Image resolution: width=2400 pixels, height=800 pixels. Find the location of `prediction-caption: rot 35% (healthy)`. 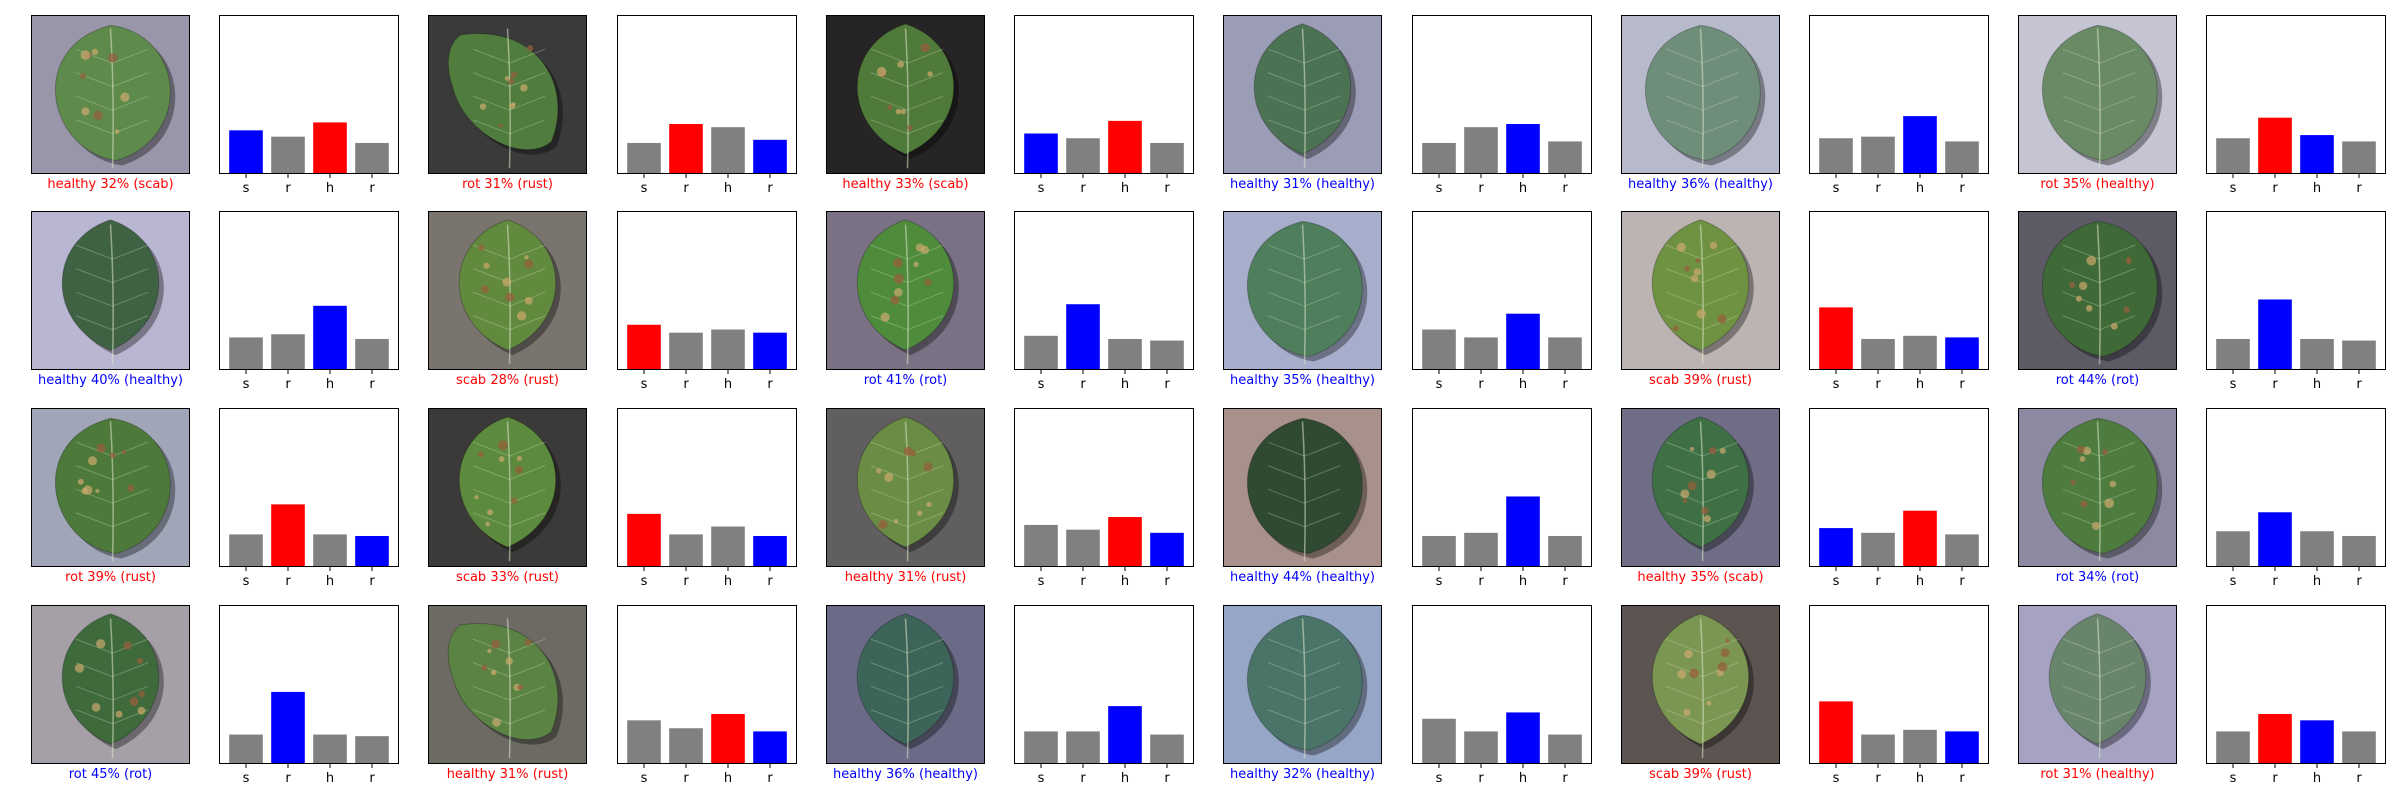

prediction-caption: rot 35% (healthy) is located at coordinates (2097, 184).